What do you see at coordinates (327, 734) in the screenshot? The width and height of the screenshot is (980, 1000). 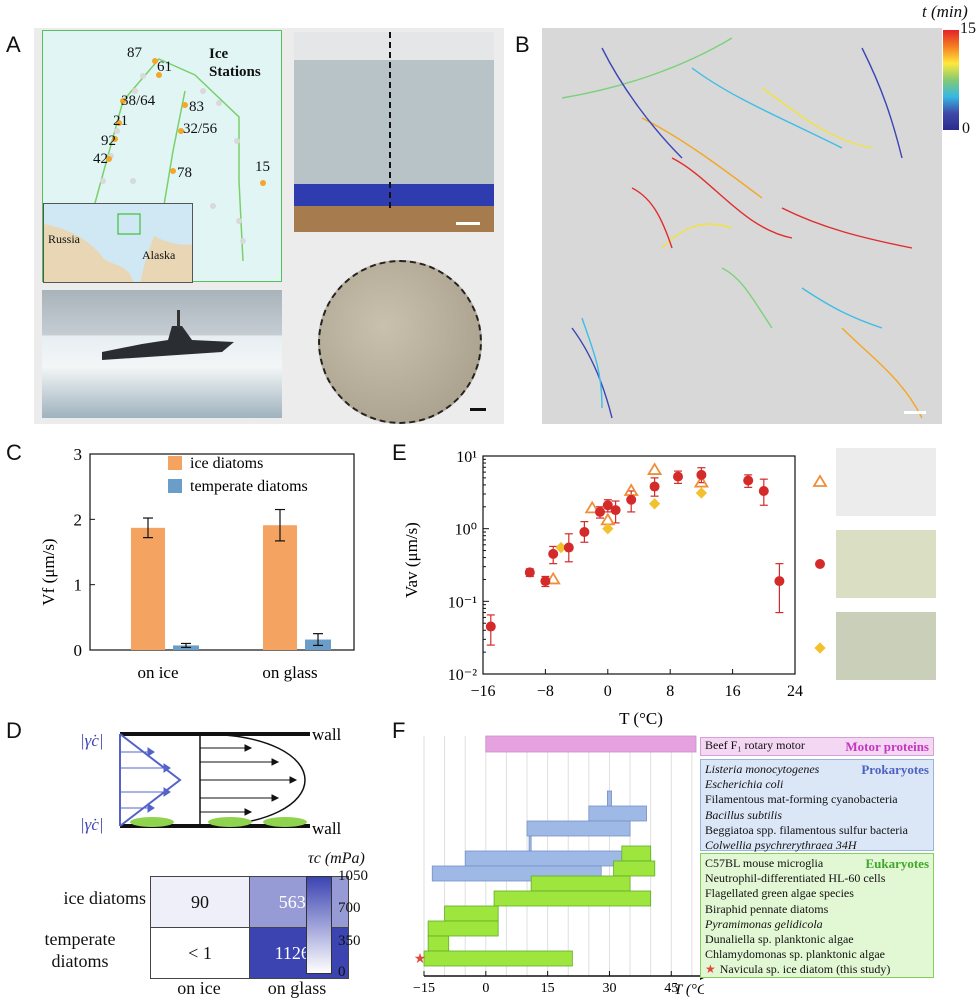 I see `wall-label-top: wall` at bounding box center [327, 734].